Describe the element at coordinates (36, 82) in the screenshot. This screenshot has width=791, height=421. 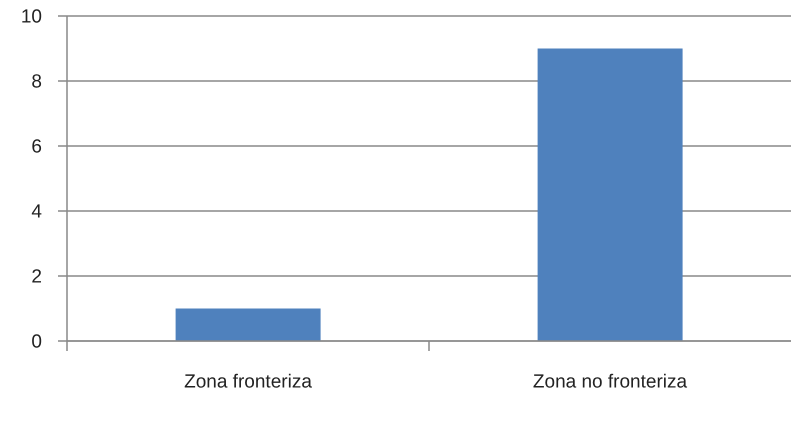
I see `y-tick-label: 8` at that location.